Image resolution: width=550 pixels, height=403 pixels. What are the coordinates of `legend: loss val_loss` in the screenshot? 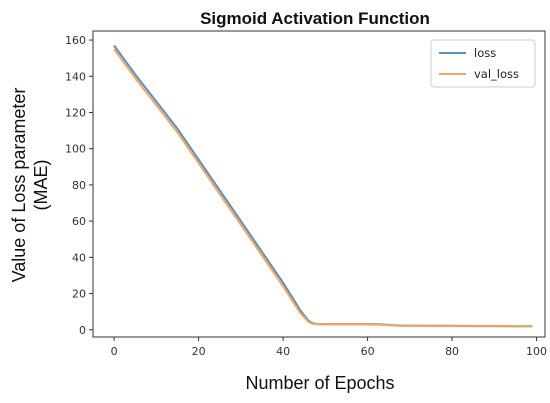 It's located at (483, 63).